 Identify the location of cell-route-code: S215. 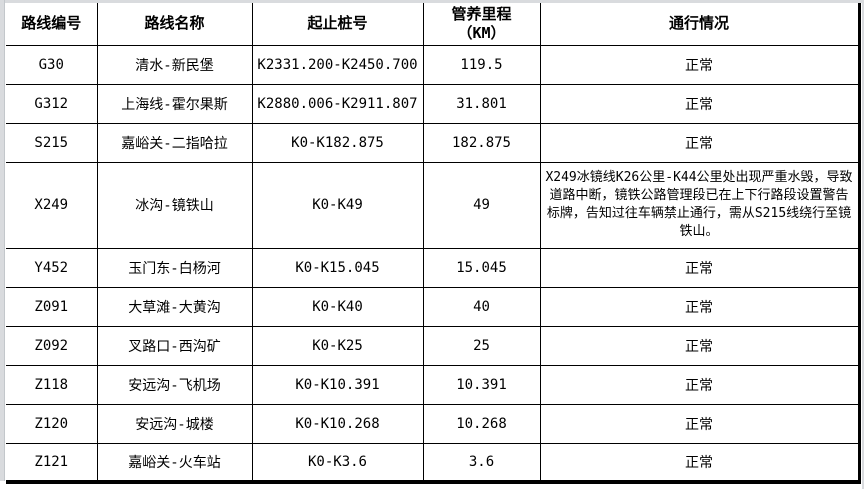
(52, 142).